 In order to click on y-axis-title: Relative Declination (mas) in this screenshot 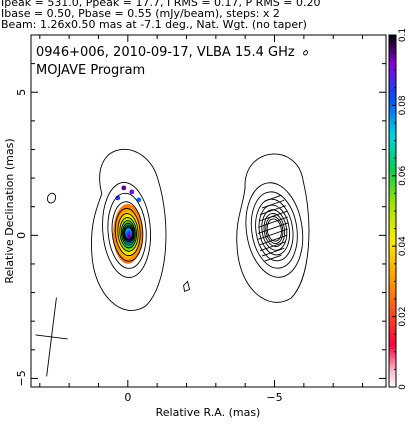, I will do `click(9, 210)`.